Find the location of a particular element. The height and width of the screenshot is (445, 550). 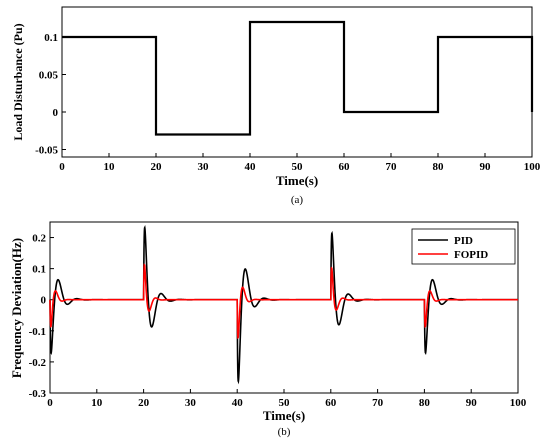

chart-b-xtick-label: 60 is located at coordinates (331, 403).